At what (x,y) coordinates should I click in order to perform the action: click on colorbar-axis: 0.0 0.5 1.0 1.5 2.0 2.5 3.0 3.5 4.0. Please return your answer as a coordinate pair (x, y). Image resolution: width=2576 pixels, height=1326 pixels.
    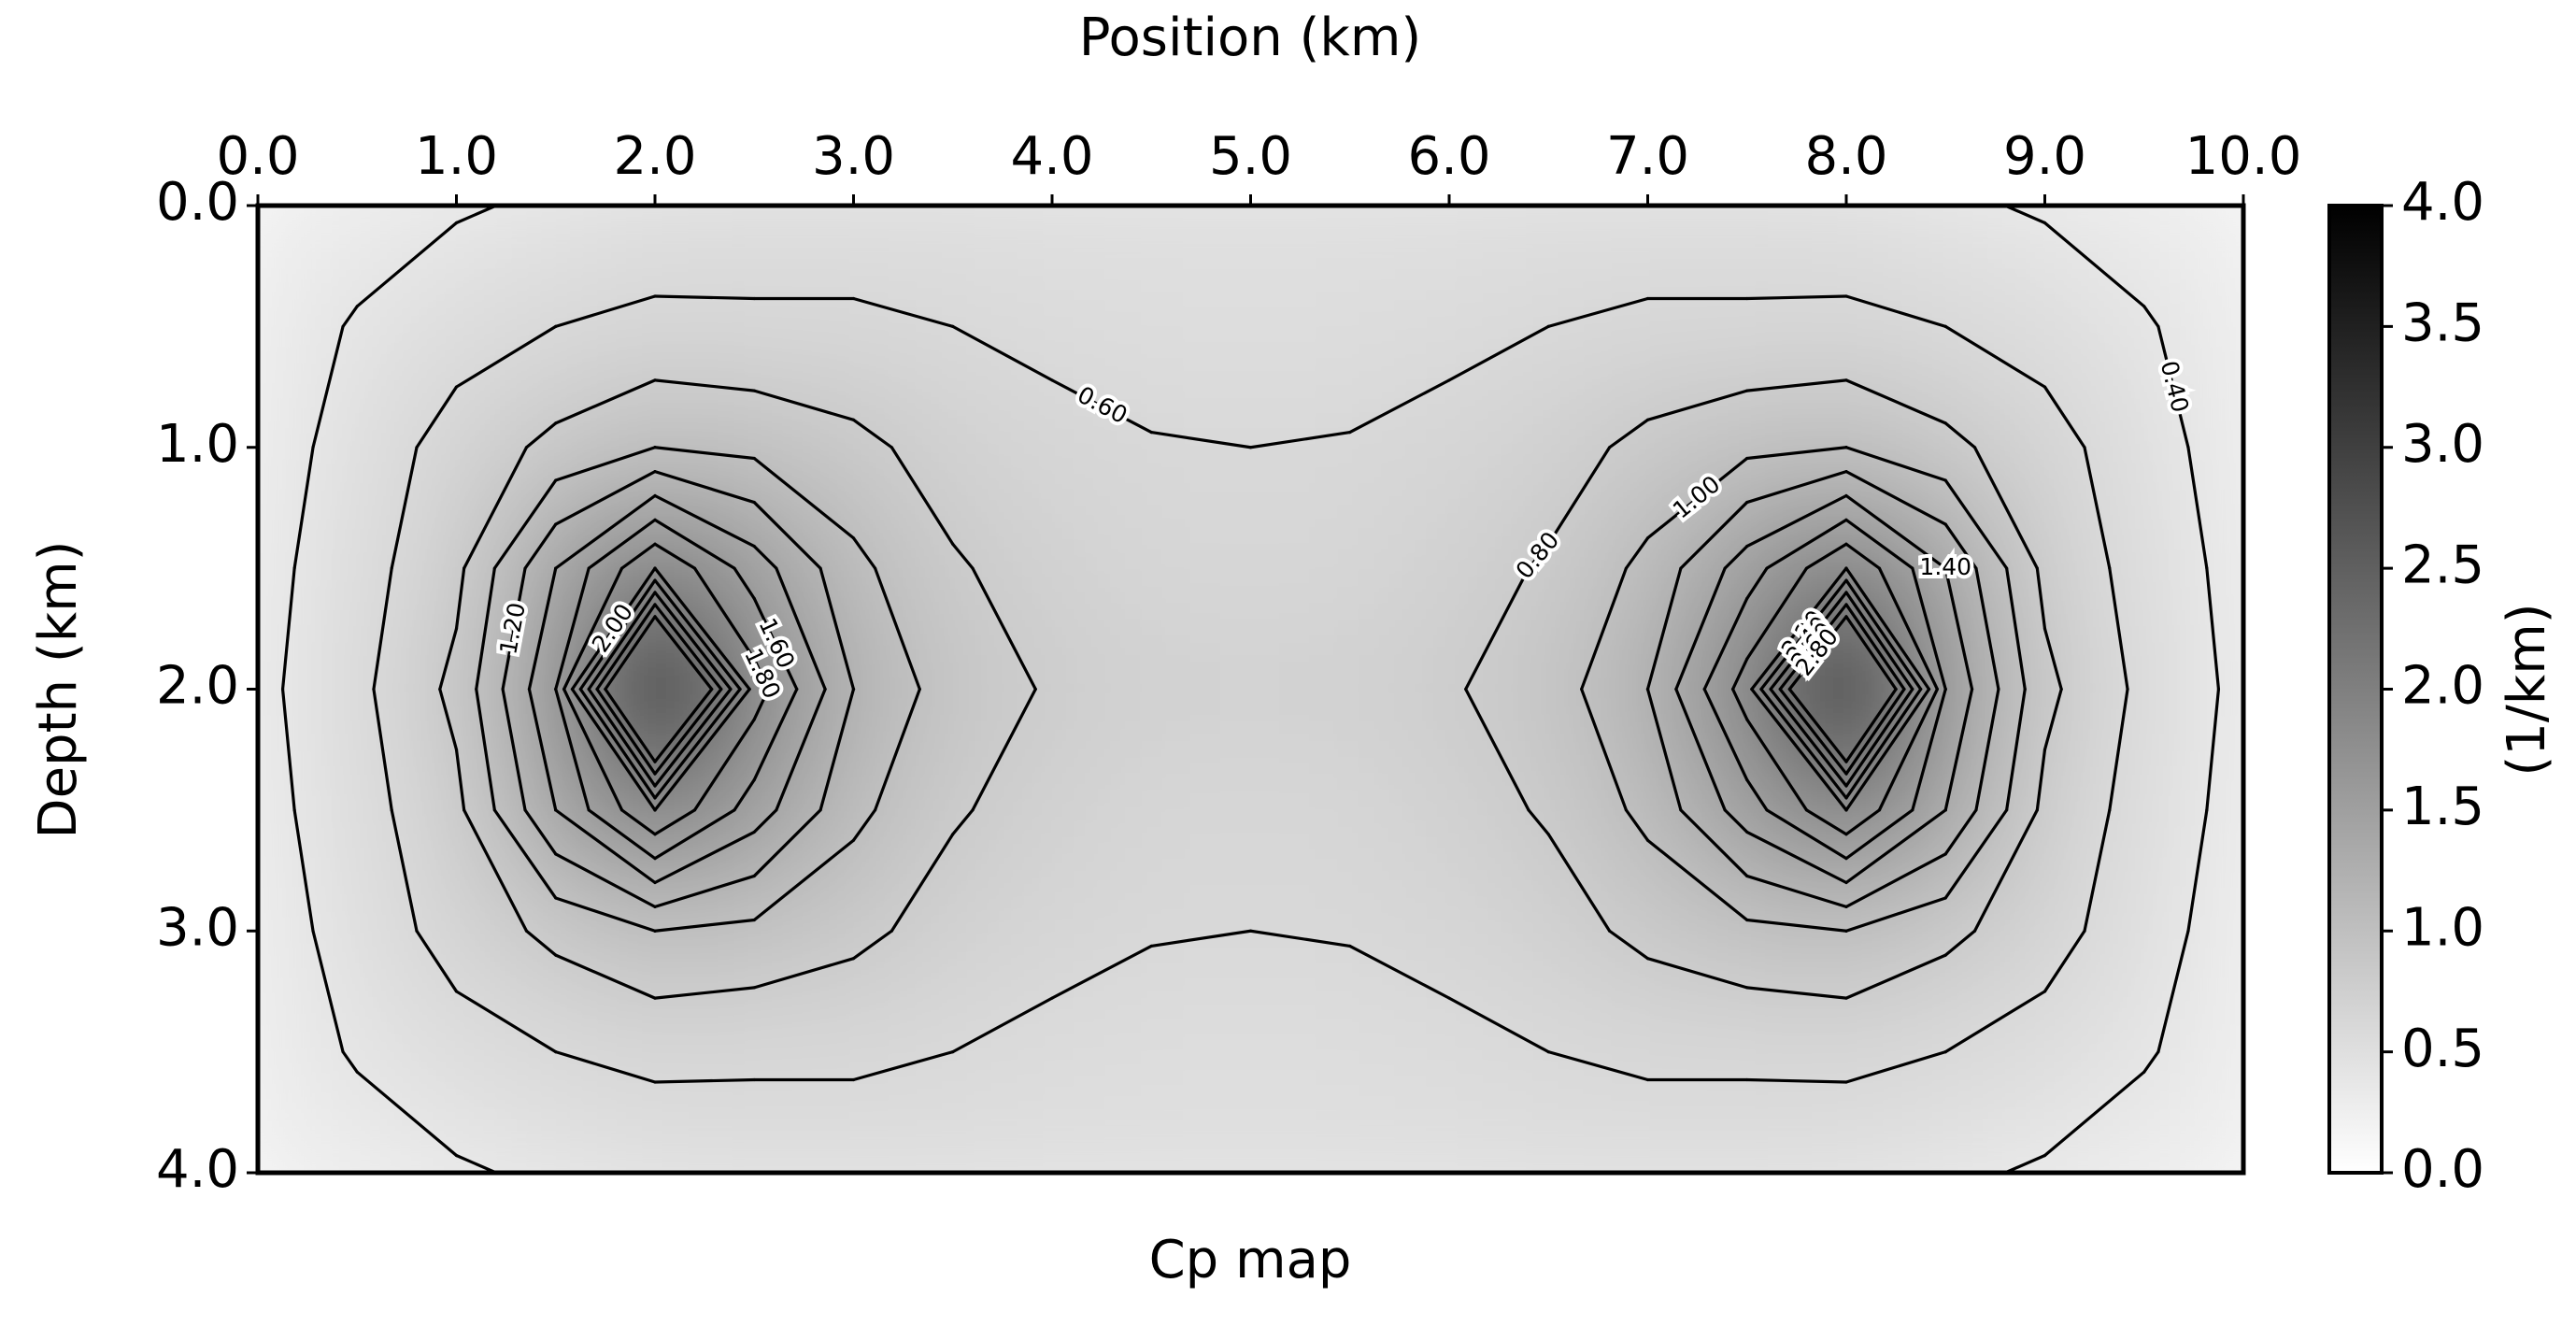
    Looking at the image, I should click on (2433, 686).